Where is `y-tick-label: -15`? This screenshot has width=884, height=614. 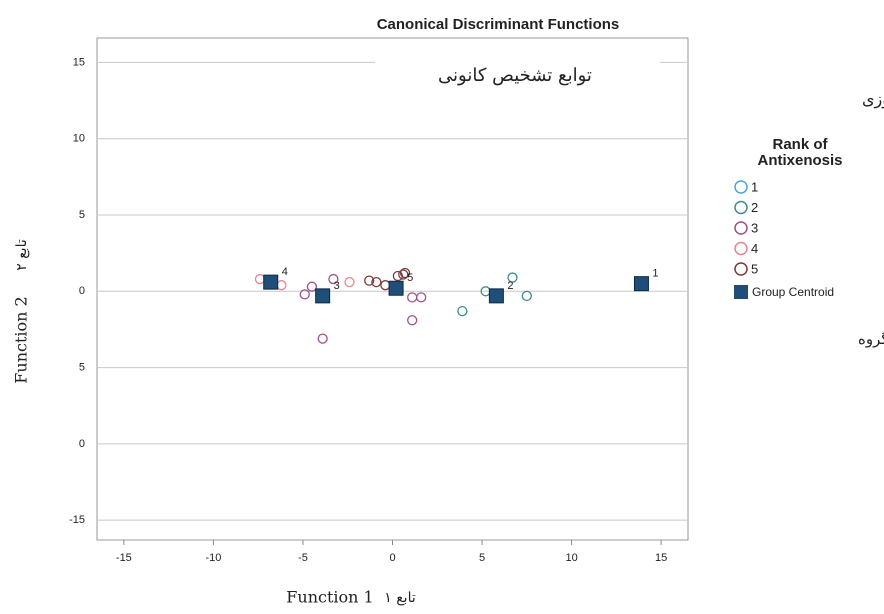
y-tick-label: -15 is located at coordinates (77, 520).